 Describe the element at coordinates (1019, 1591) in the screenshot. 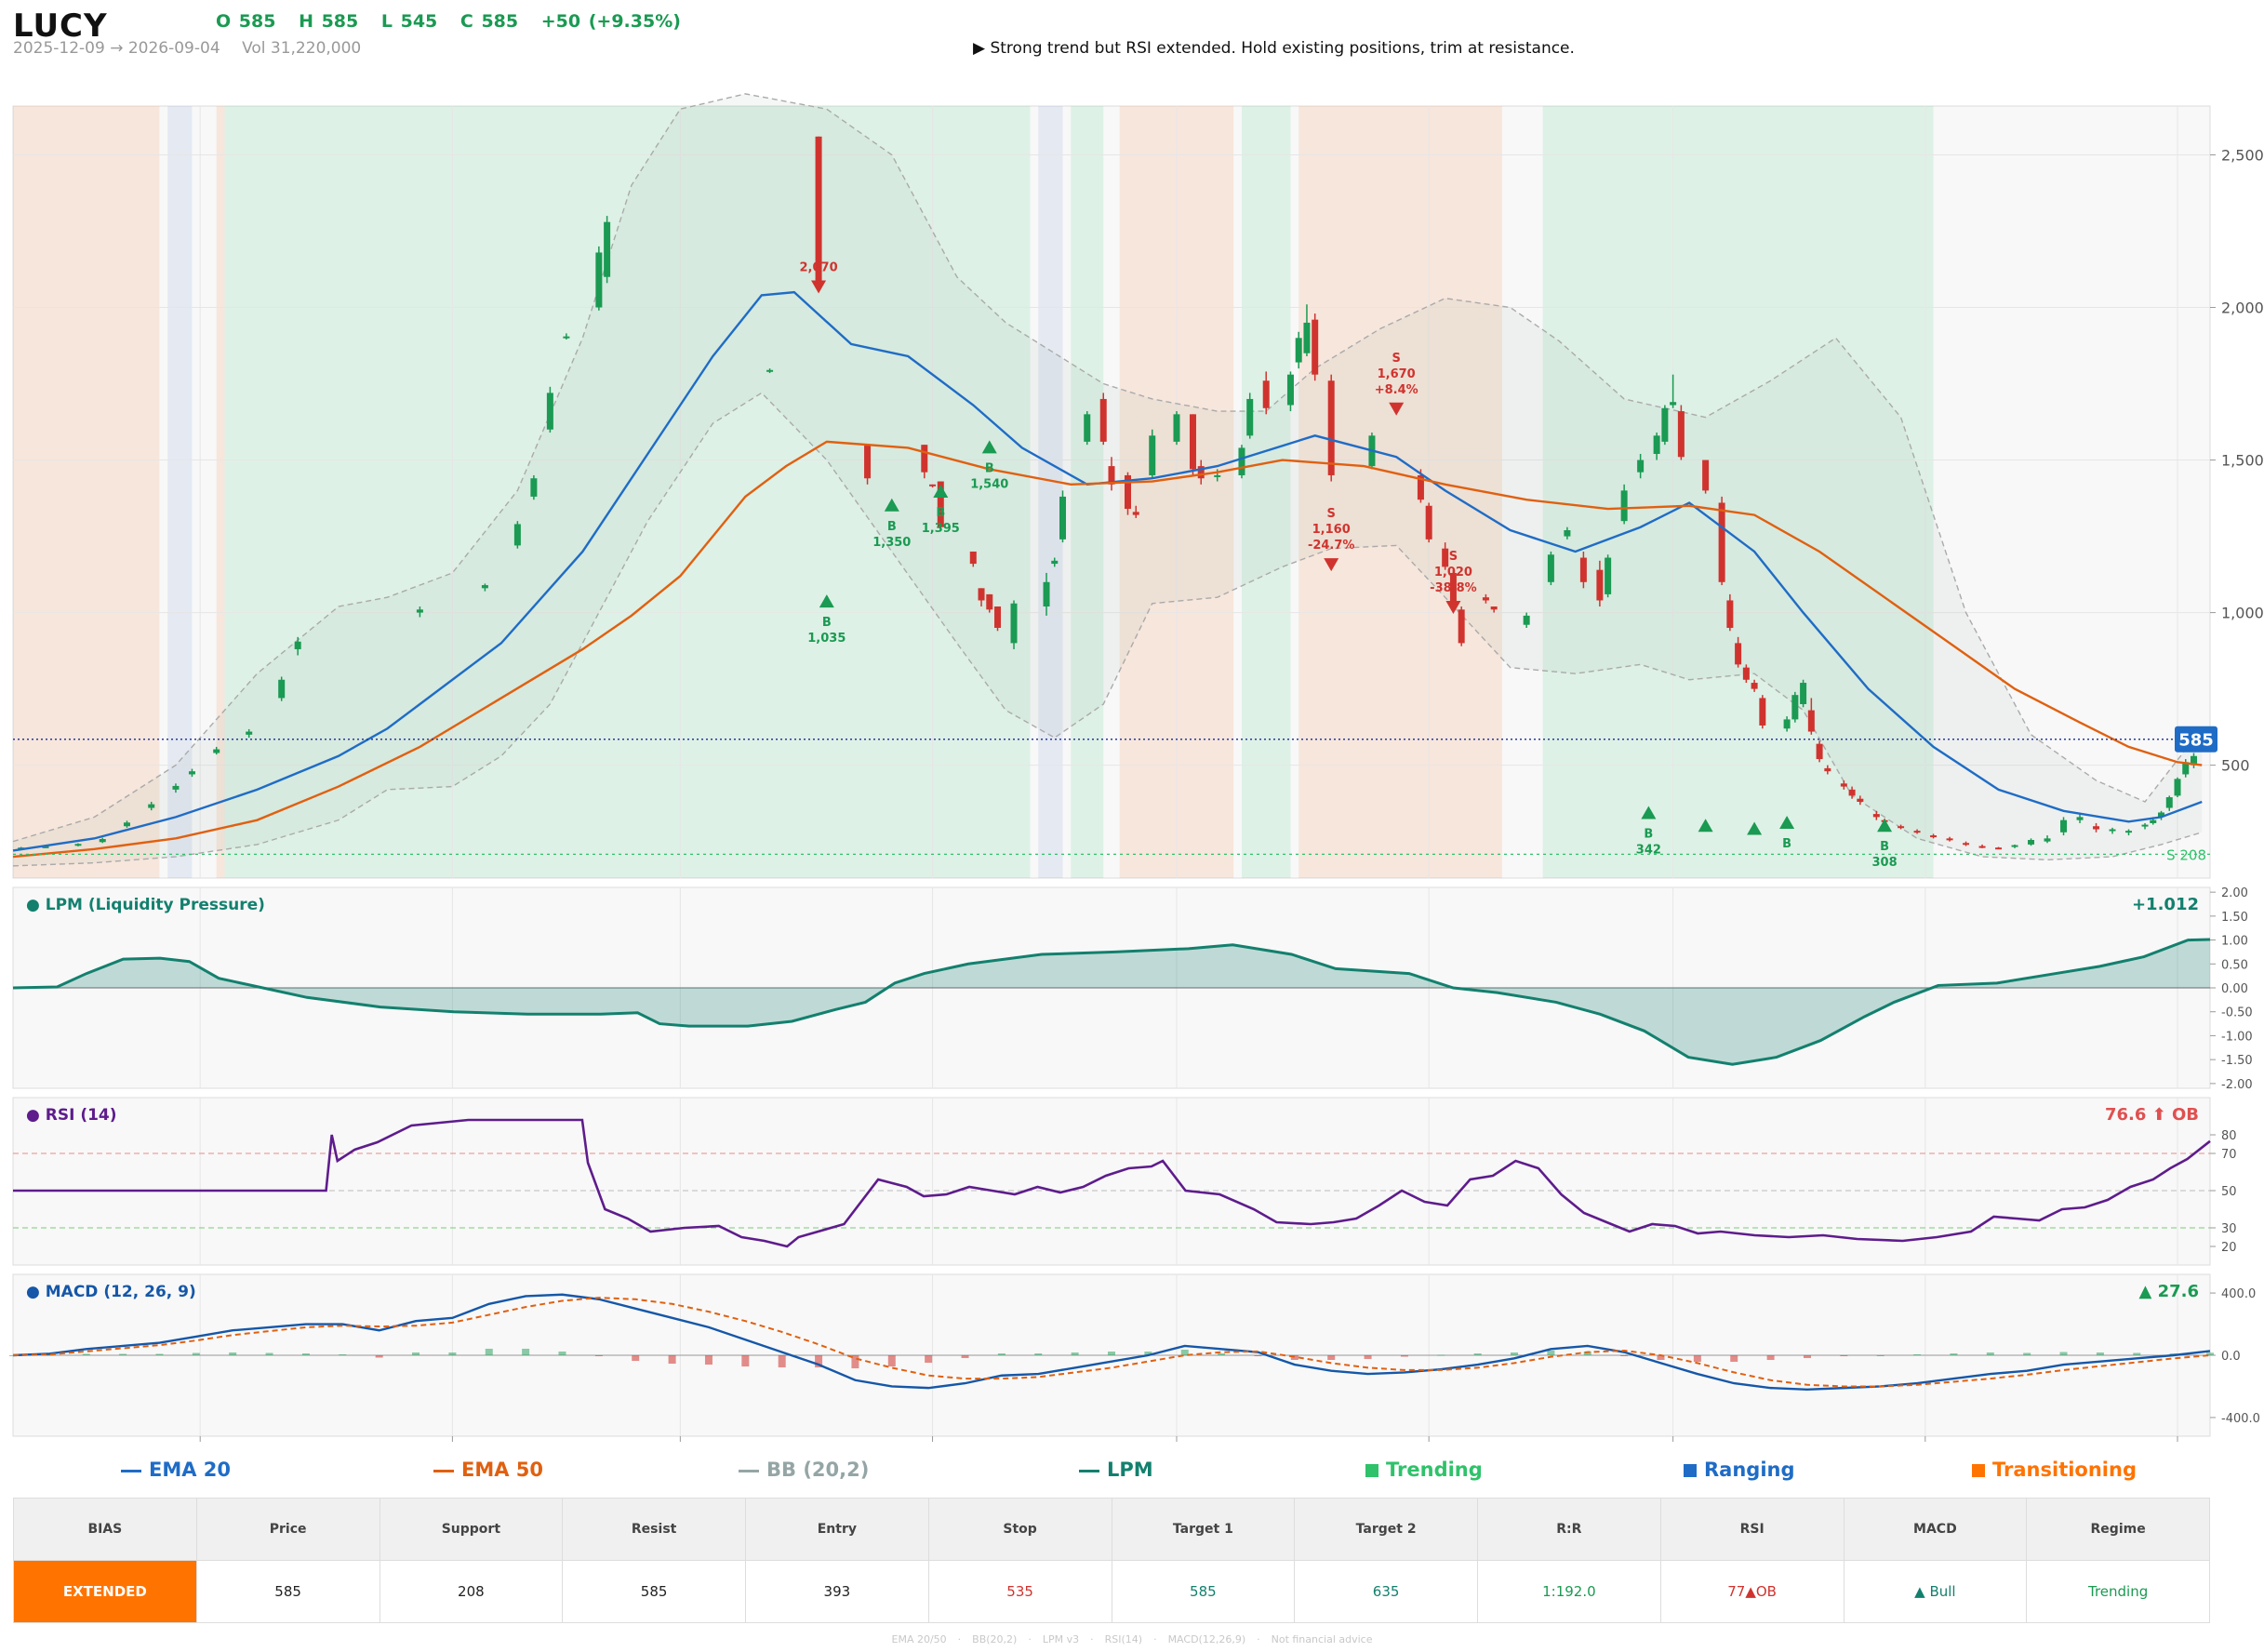

I see `table-value-cell: 535` at that location.